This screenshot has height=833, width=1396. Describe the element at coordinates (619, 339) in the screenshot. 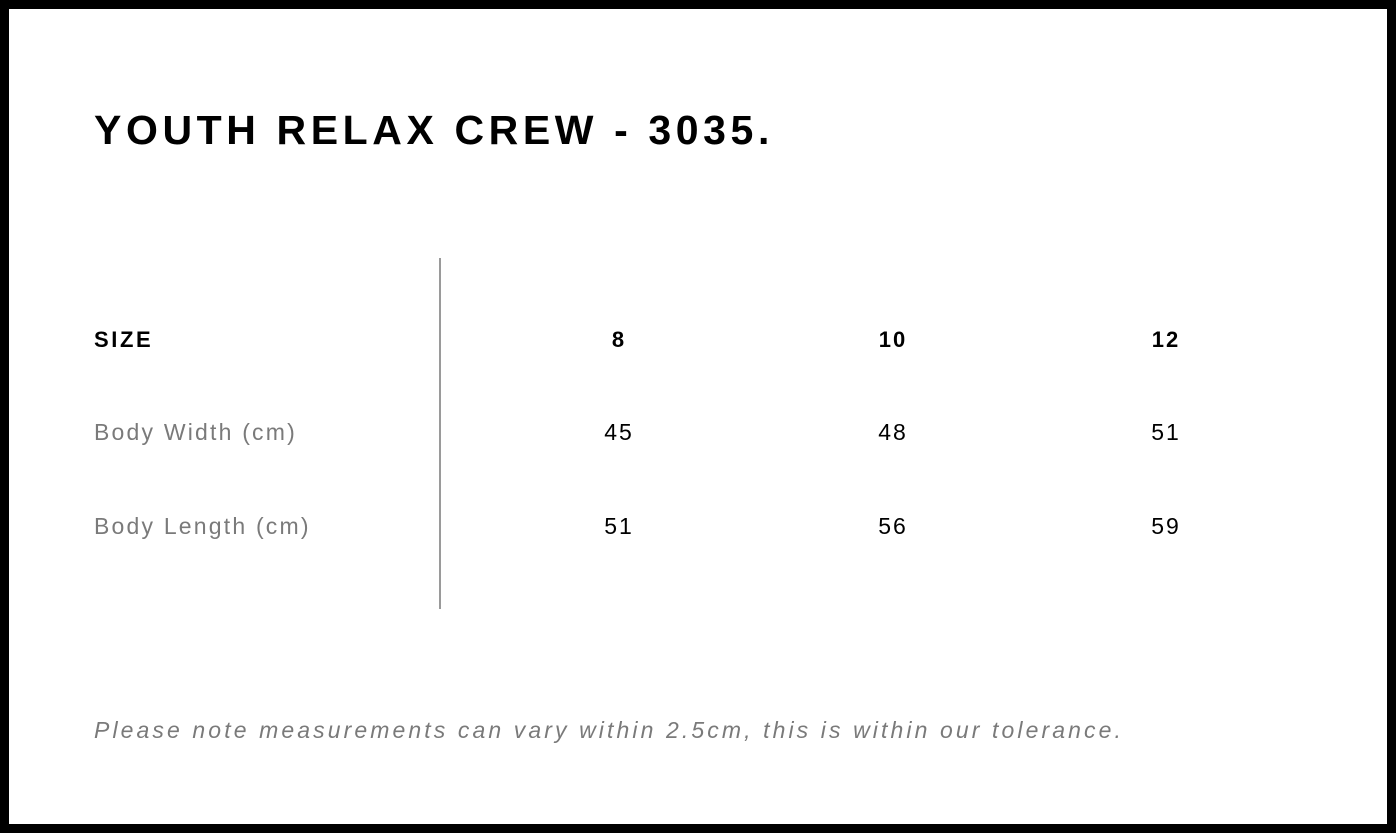

I see `size-header-8: 8` at that location.